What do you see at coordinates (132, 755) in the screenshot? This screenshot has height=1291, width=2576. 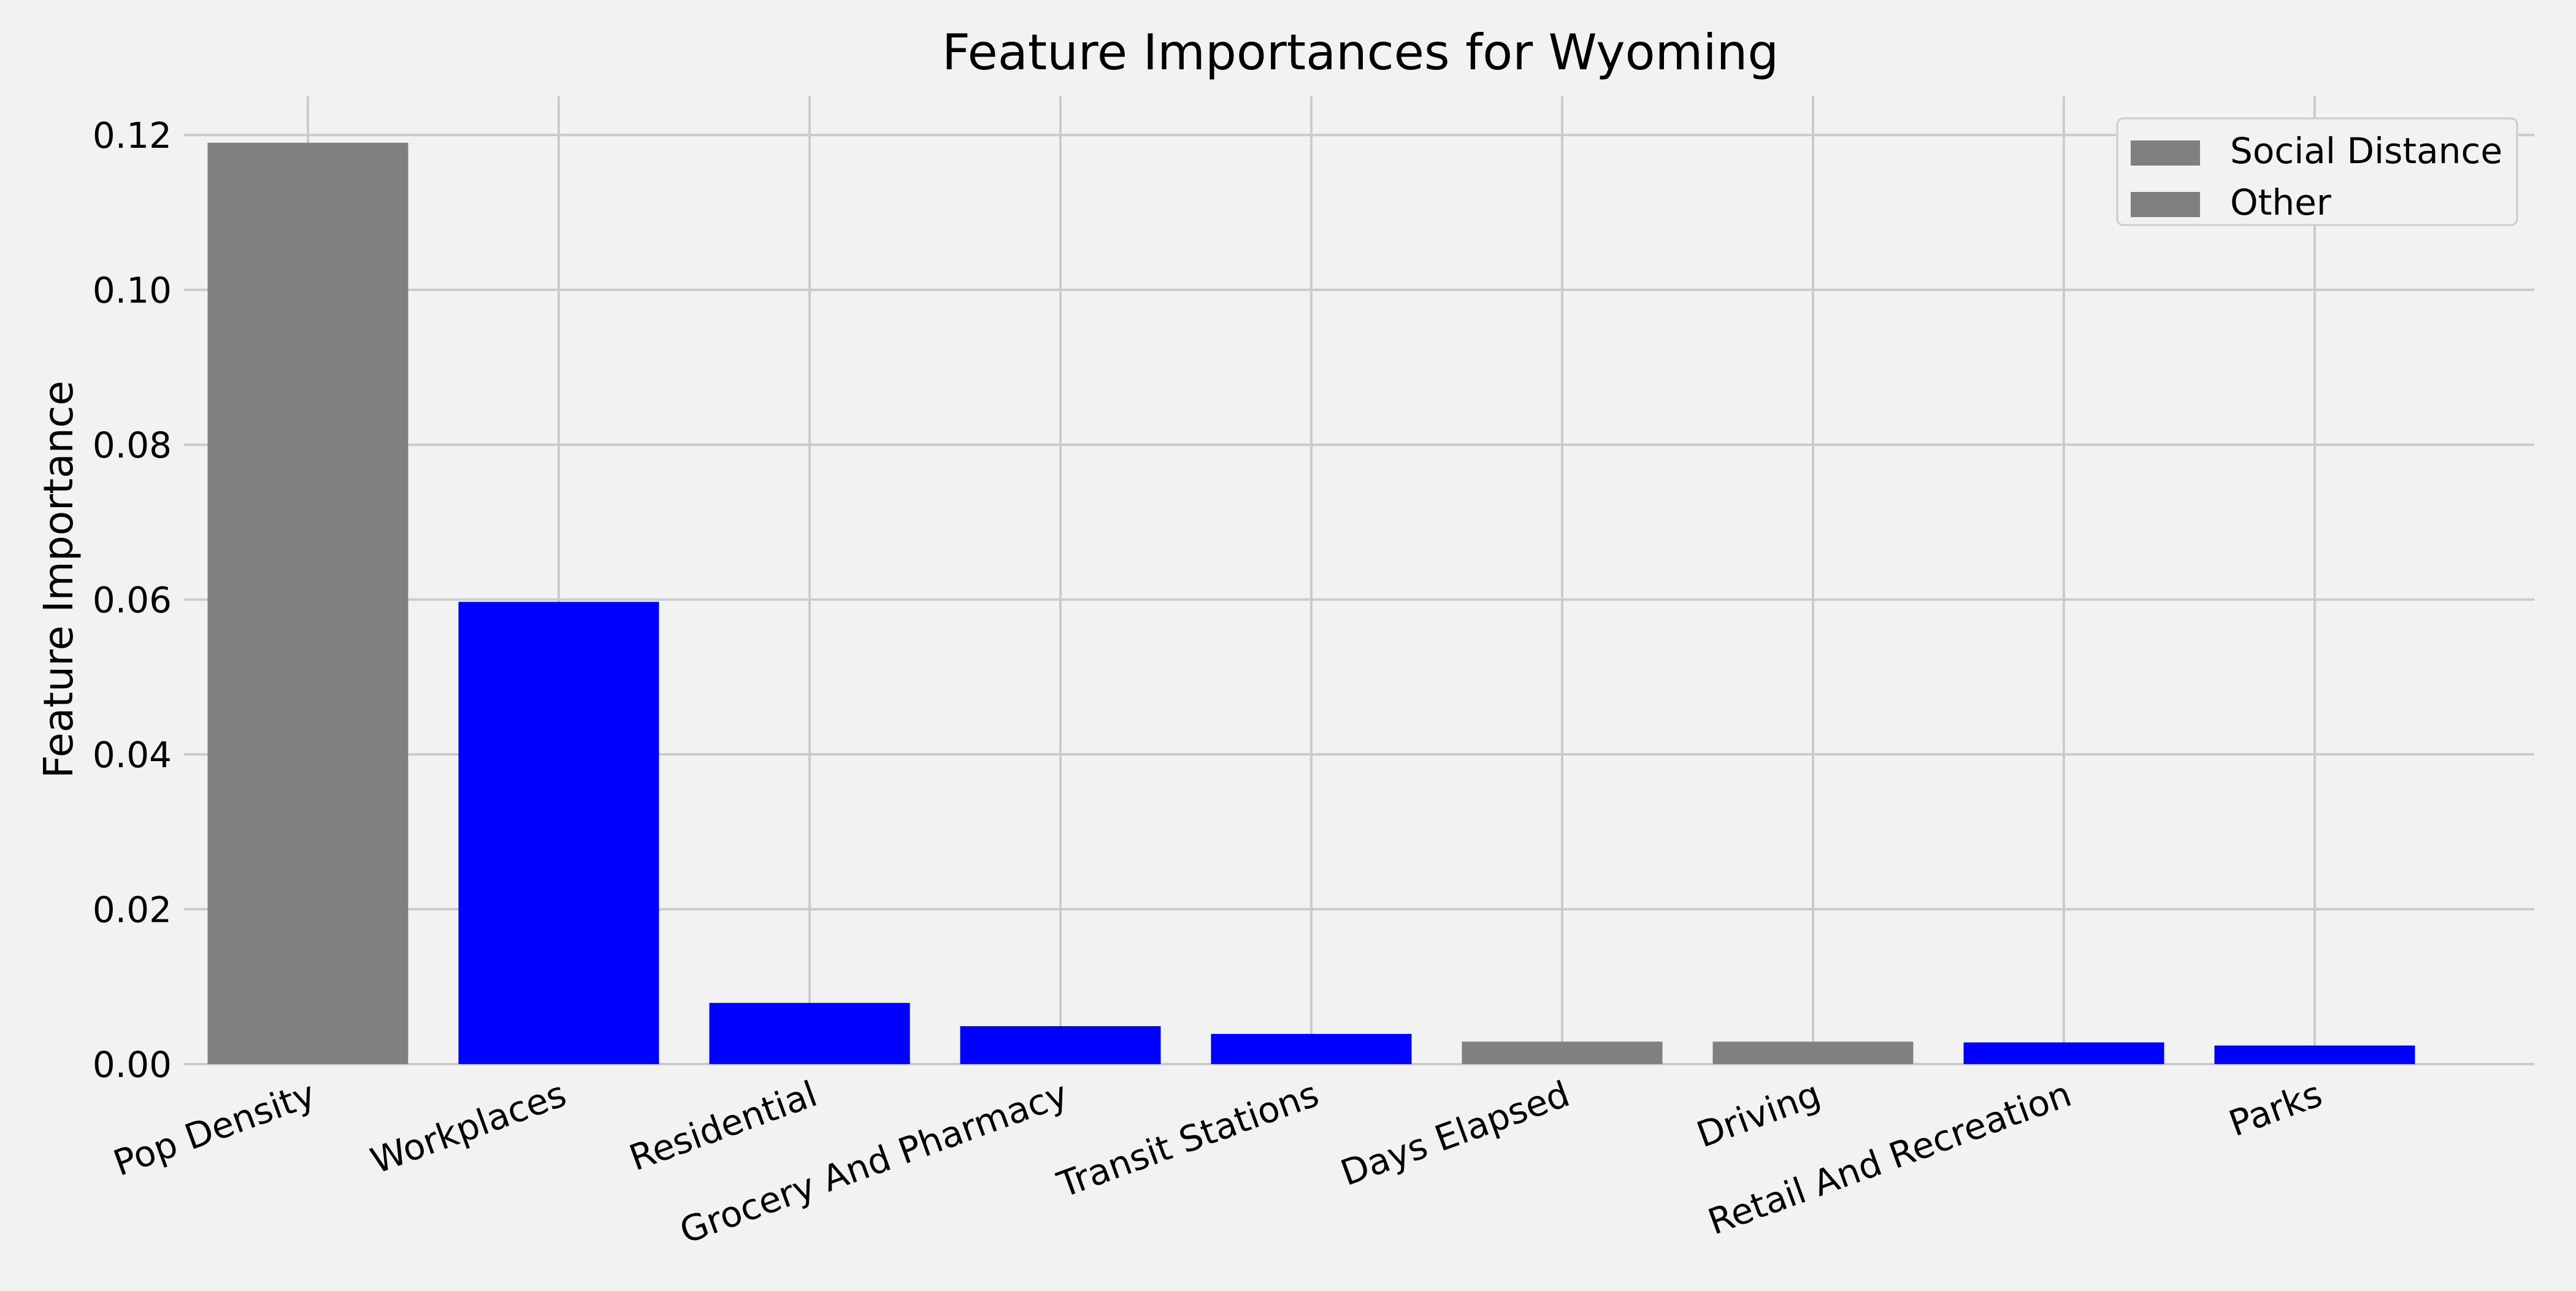 I see `y-tick-label: 0.04` at bounding box center [132, 755].